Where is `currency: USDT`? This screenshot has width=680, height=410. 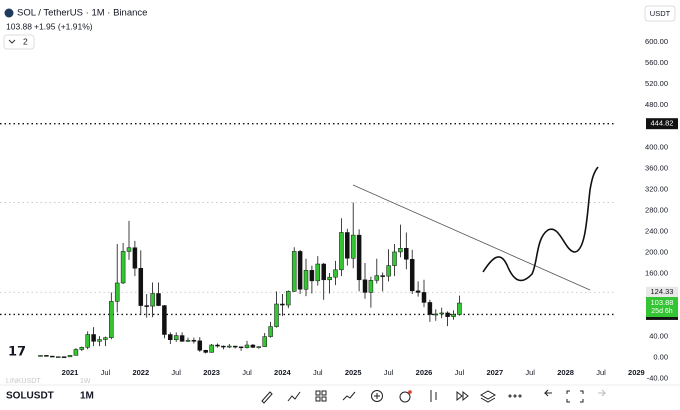
currency: USDT is located at coordinates (660, 13).